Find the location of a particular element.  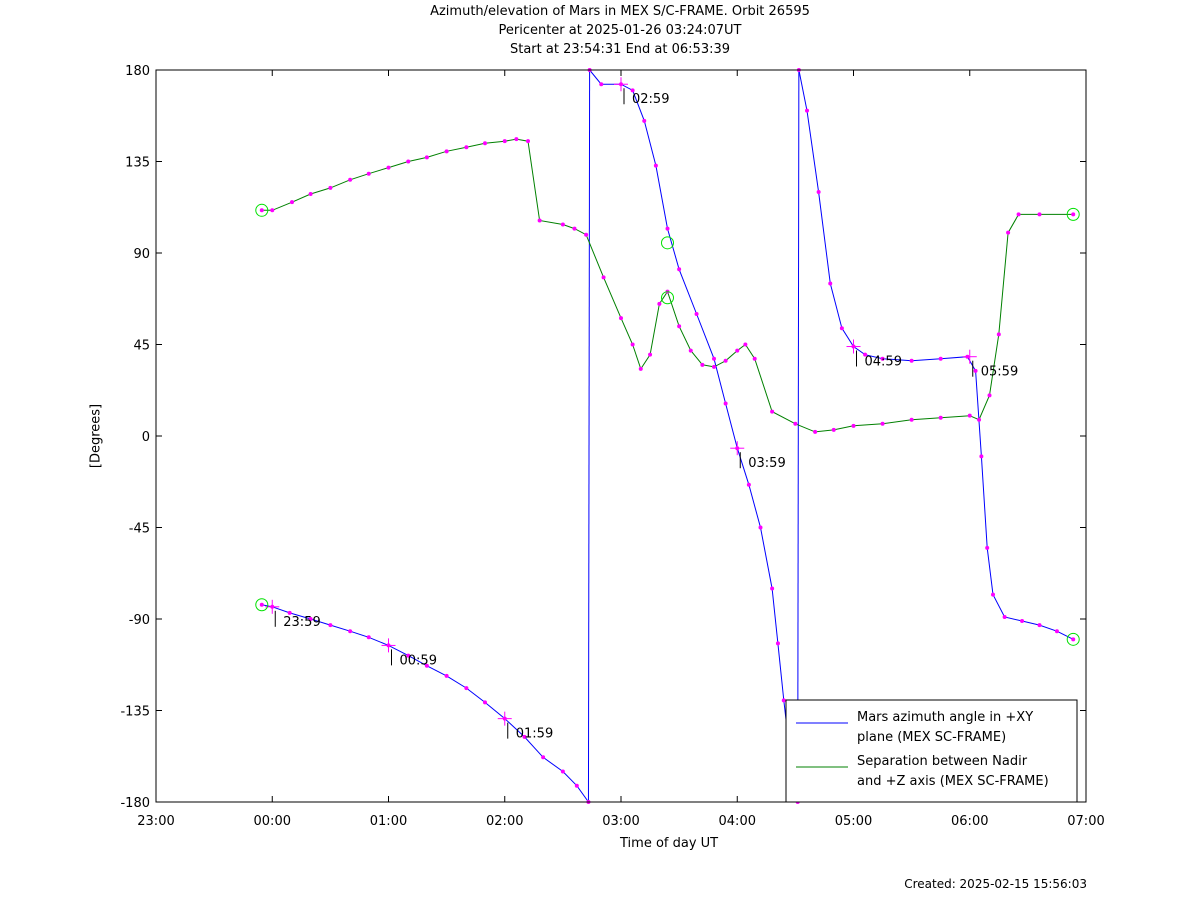

y-tick-label: 90 is located at coordinates (141, 254).